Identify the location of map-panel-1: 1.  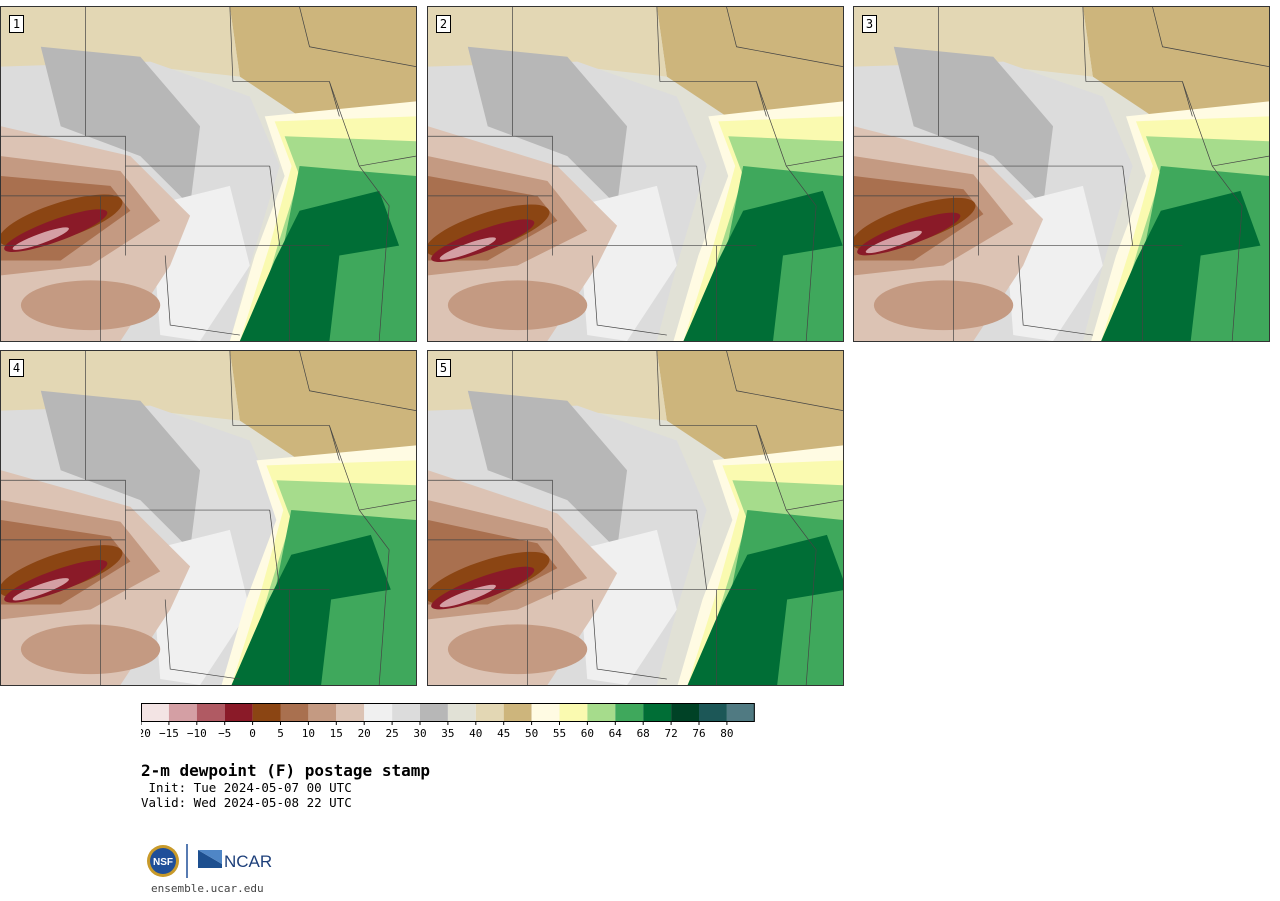
(208, 174).